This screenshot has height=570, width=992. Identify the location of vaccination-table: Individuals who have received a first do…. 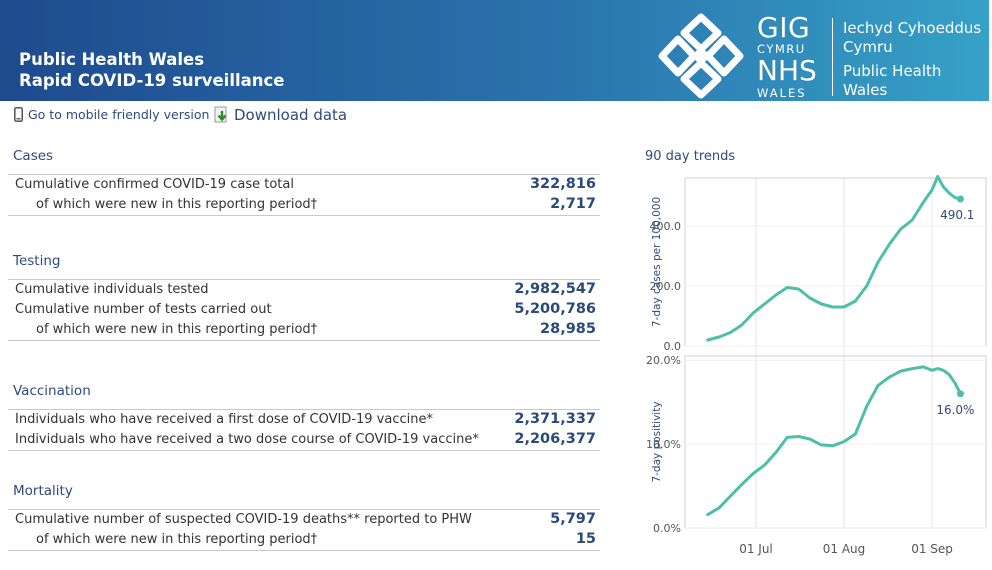
(304, 430).